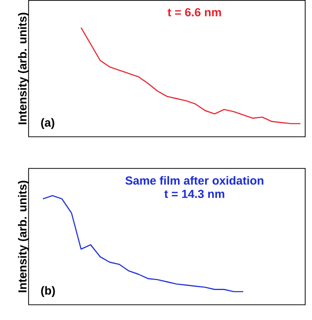  Describe the element at coordinates (195, 12) in the screenshot. I see `text: t = 6.6 nm` at that location.